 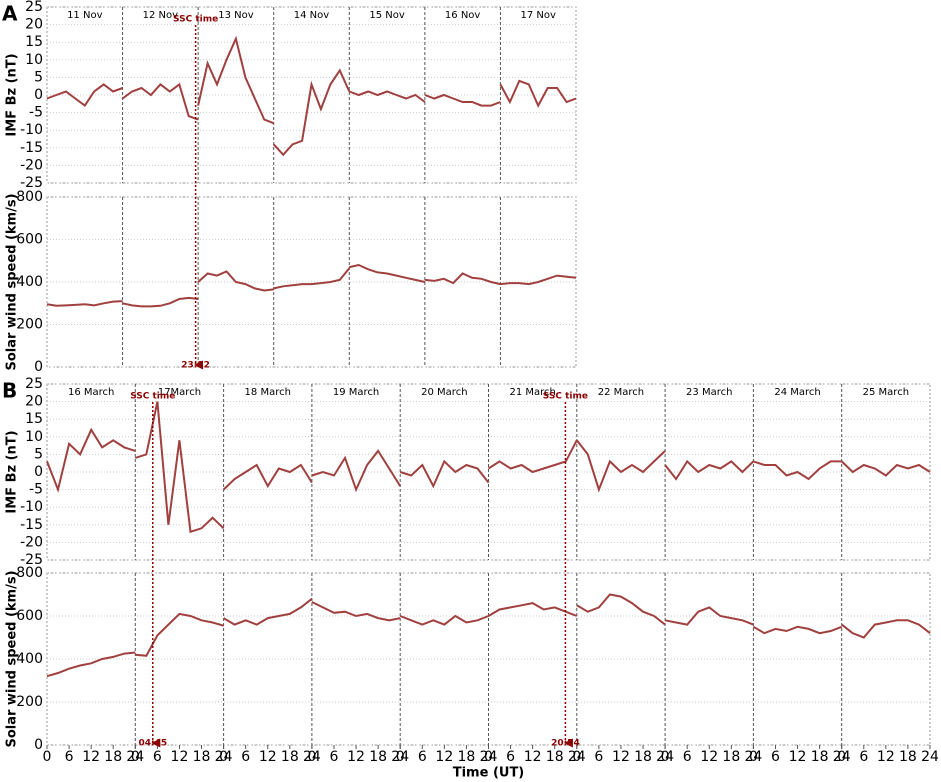 I want to click on day-label: 25 March, so click(x=886, y=392).